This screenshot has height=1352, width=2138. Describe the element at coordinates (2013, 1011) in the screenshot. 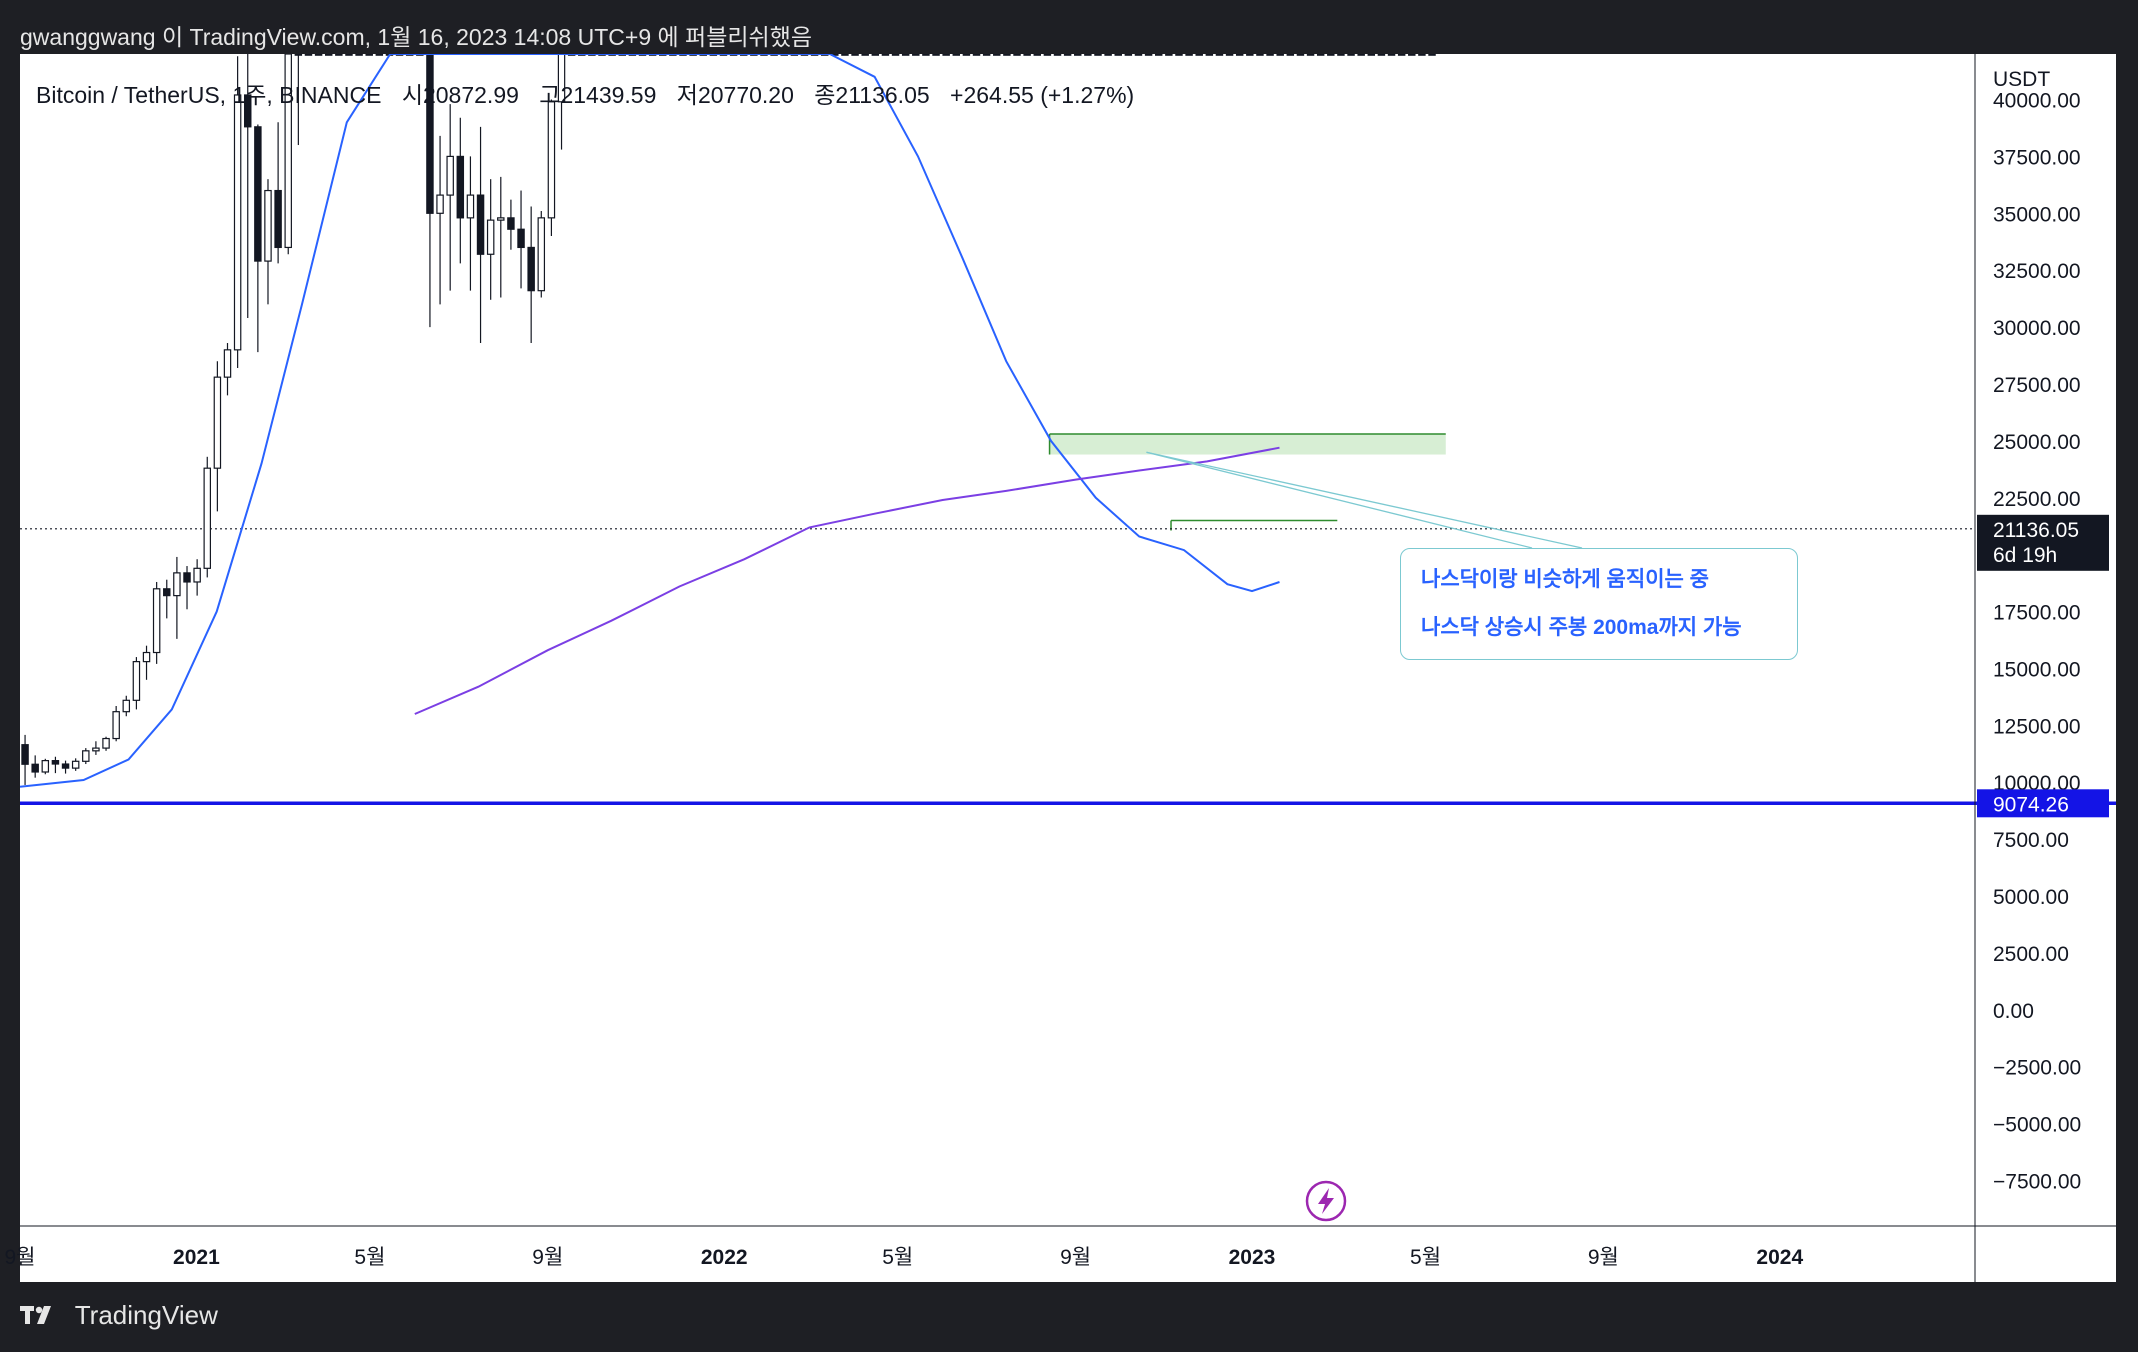

I see `price-tick-label: 0.00` at that location.